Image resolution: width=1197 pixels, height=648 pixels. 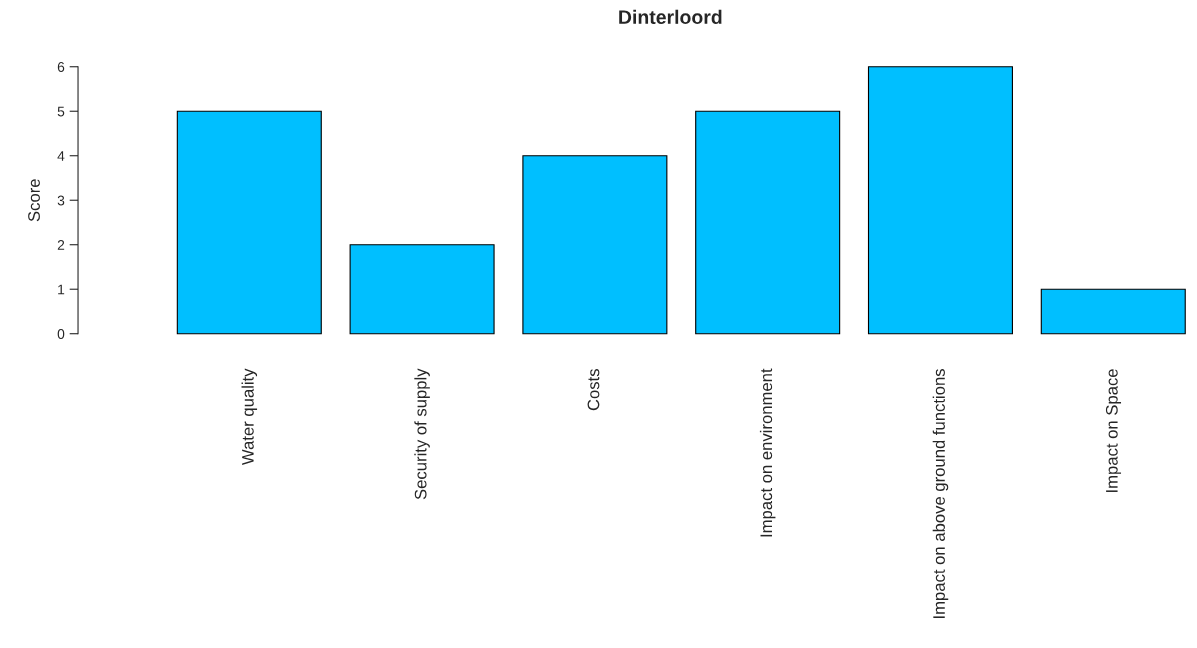 What do you see at coordinates (61, 67) in the screenshot?
I see `y-tick-label: 6` at bounding box center [61, 67].